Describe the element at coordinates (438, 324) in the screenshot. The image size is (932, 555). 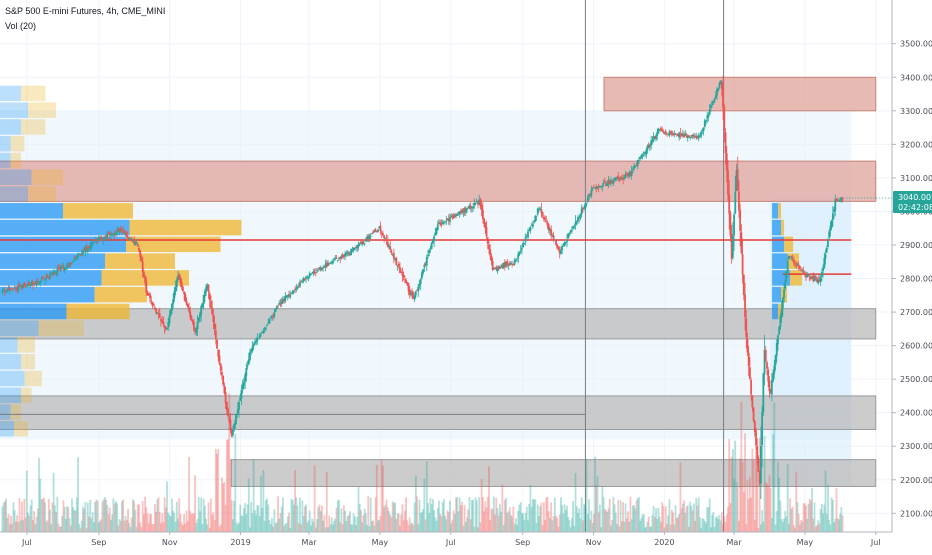
I see `support-zone` at that location.